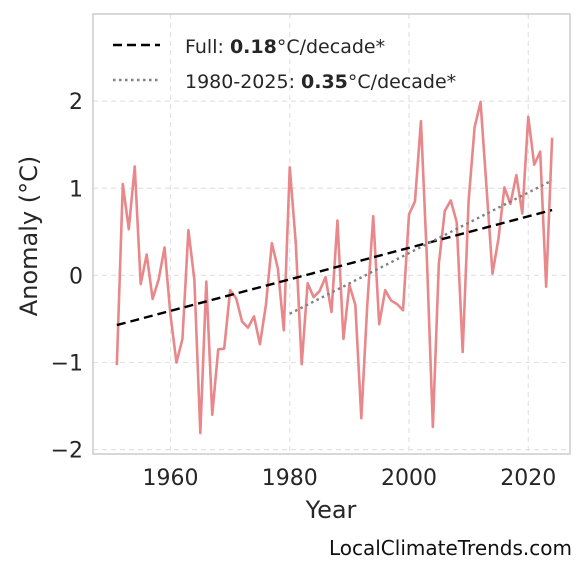  What do you see at coordinates (290, 478) in the screenshot?
I see `x-tick-label: 1980` at bounding box center [290, 478].